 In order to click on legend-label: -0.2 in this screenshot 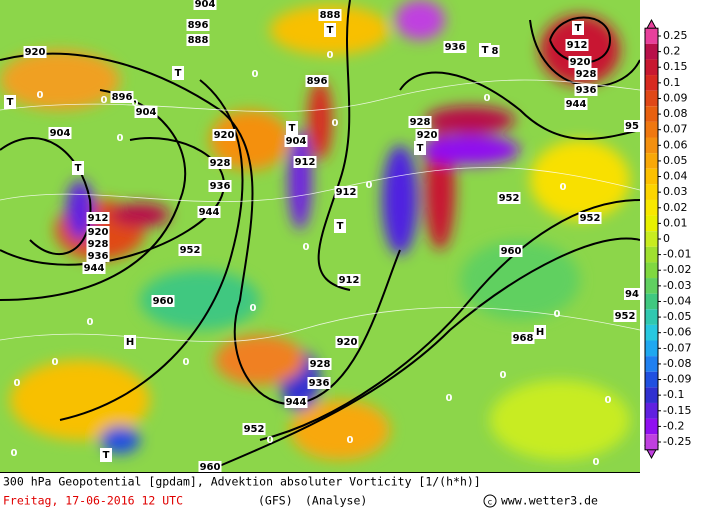, I will do `click(673, 425)`.